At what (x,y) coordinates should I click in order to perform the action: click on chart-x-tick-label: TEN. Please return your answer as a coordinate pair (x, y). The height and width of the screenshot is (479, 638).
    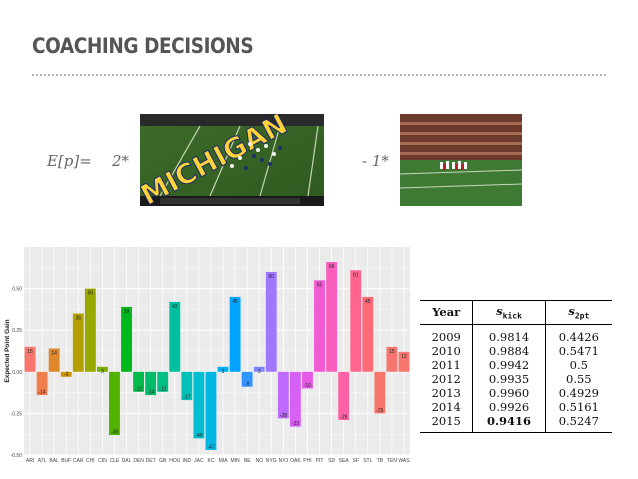
    Looking at the image, I should click on (392, 461).